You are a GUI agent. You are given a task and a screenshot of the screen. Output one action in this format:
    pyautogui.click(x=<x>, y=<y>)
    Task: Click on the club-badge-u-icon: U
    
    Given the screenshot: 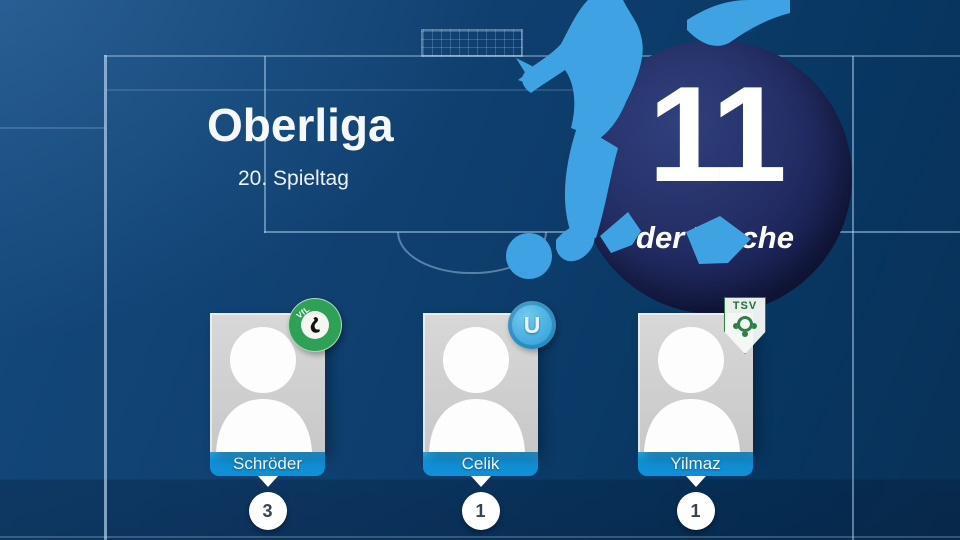 What is the action you would take?
    pyautogui.click(x=532, y=325)
    